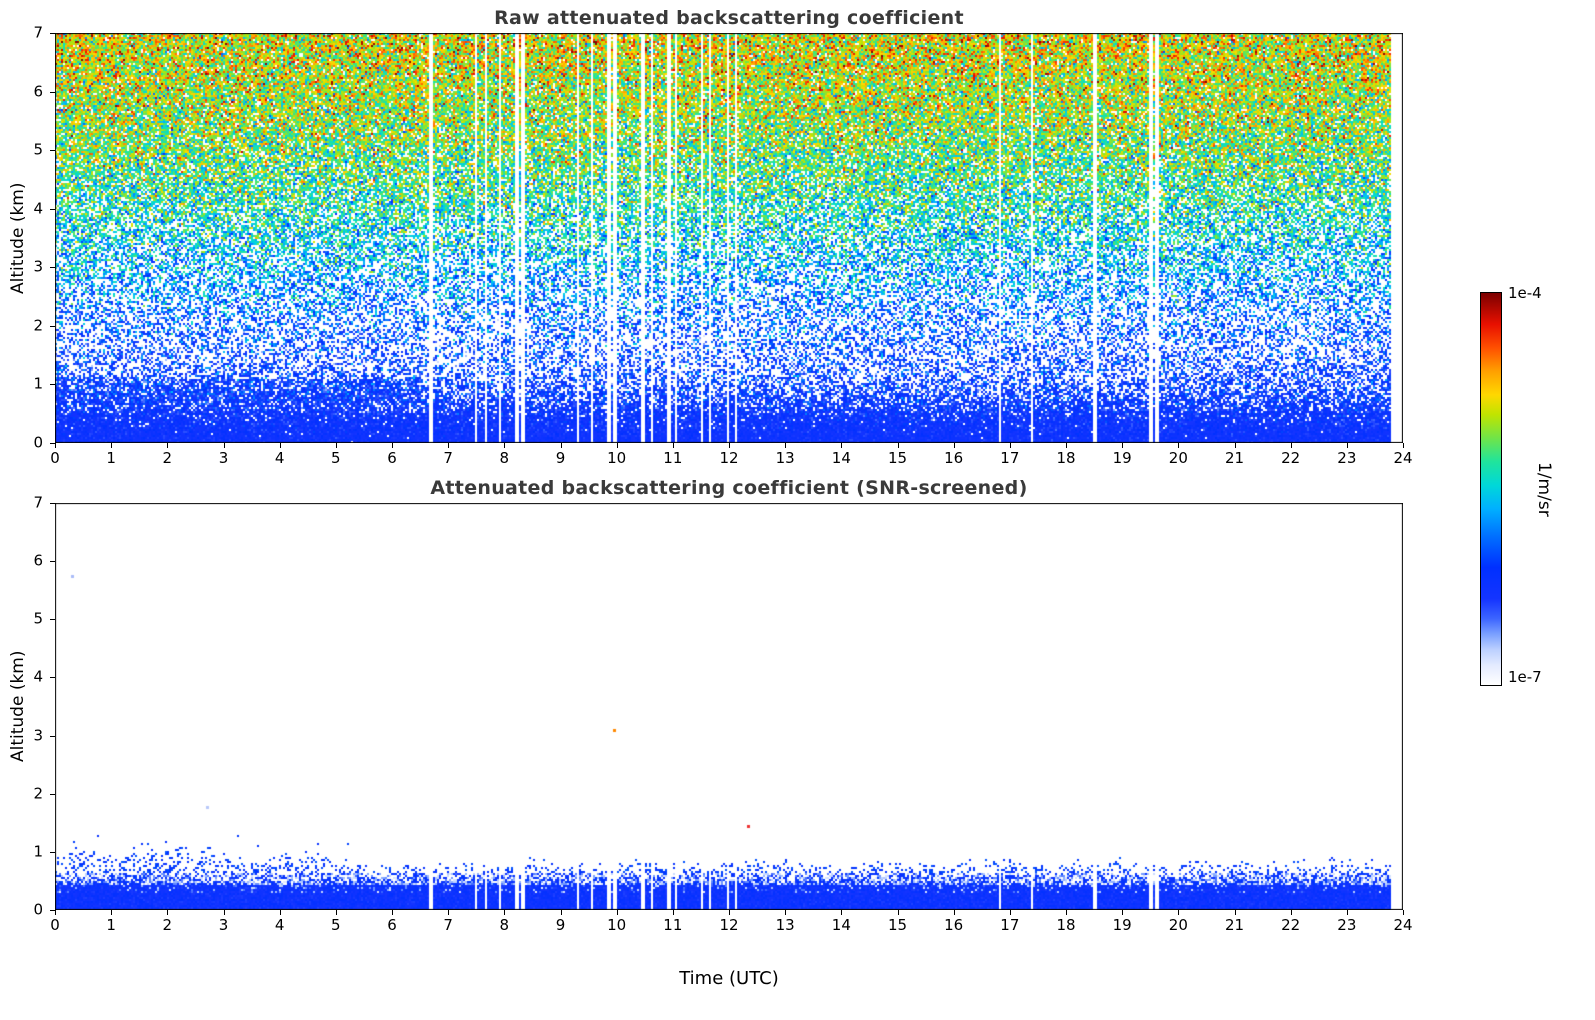 The image size is (1595, 1020). I want to click on top-y-ticks: 0 1 2 3 4 5 6 7, so click(27, 237).